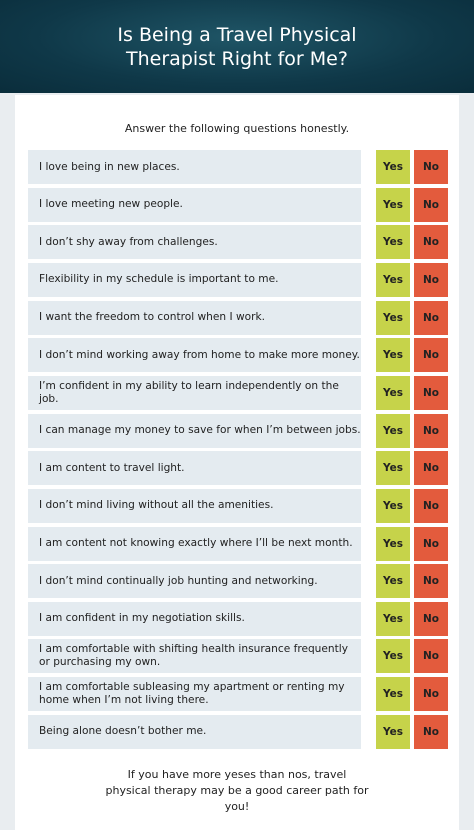 The width and height of the screenshot is (474, 830). Describe the element at coordinates (194, 167) in the screenshot. I see `question: I love being in new places.` at that location.